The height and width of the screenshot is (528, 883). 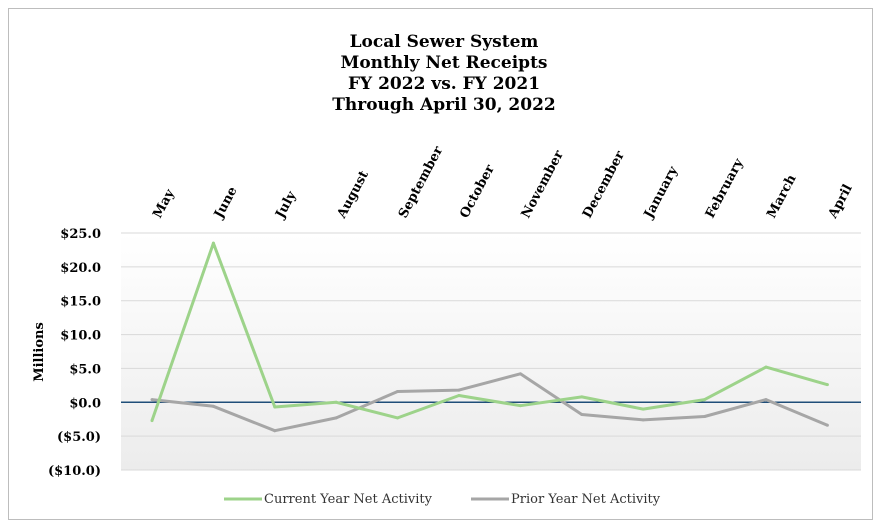 What do you see at coordinates (79, 437) in the screenshot?
I see `y-tick-label: ($5.0)` at bounding box center [79, 437].